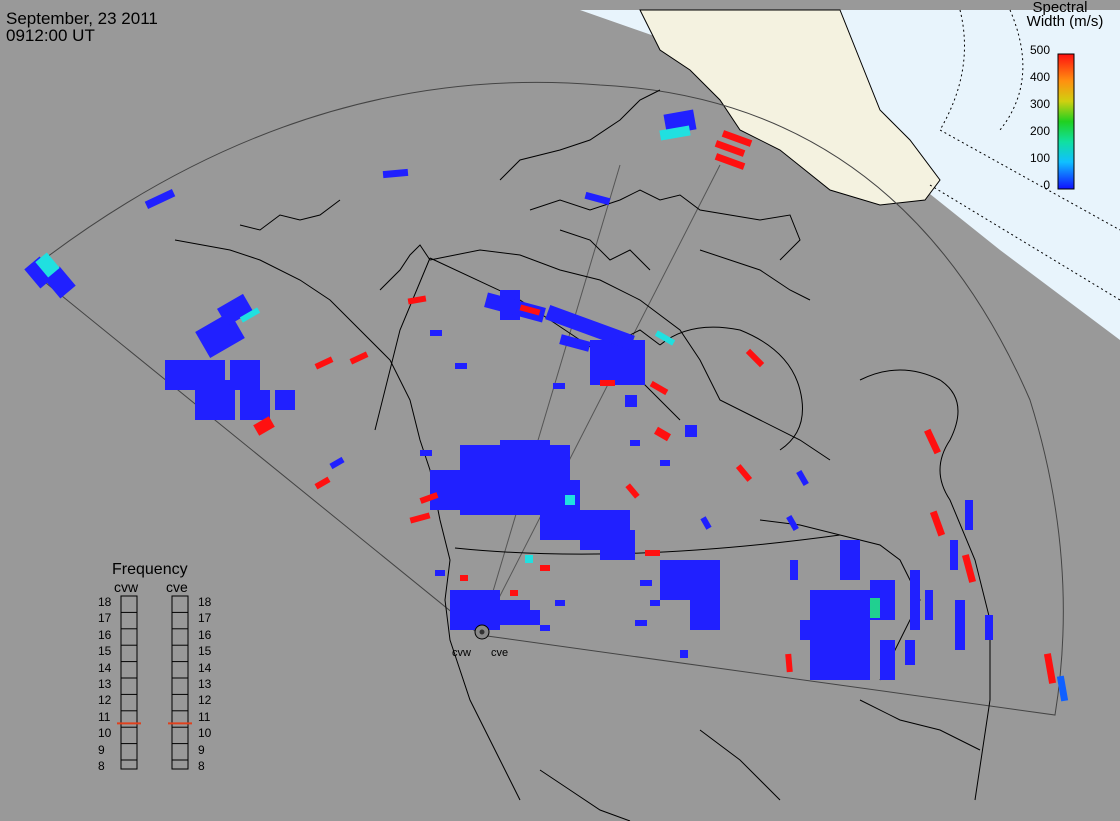  Describe the element at coordinates (129, 682) in the screenshot. I see `frequency-gauge-cvw` at that location.